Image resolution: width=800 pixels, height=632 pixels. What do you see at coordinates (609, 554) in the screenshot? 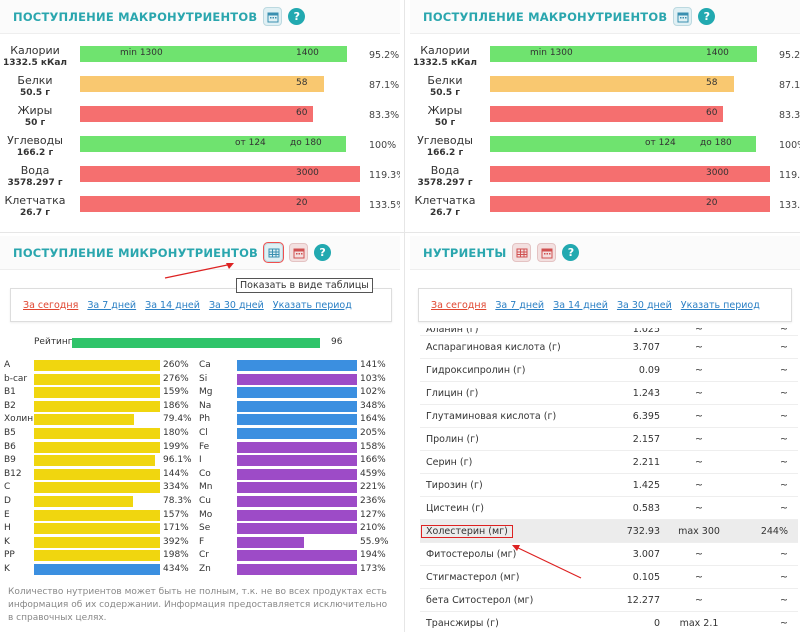
I see `table-row: Фитостеролы (мг) 3.007 ~ ~` at bounding box center [609, 554].